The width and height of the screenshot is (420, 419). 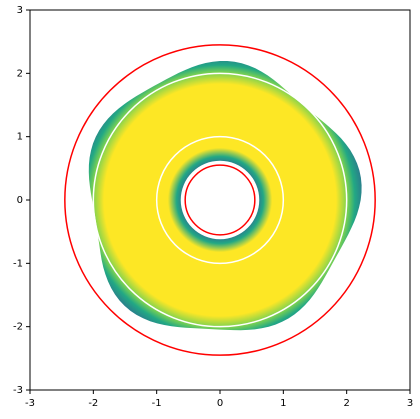 I want to click on y-tick-label: 2, so click(x=20, y=73).